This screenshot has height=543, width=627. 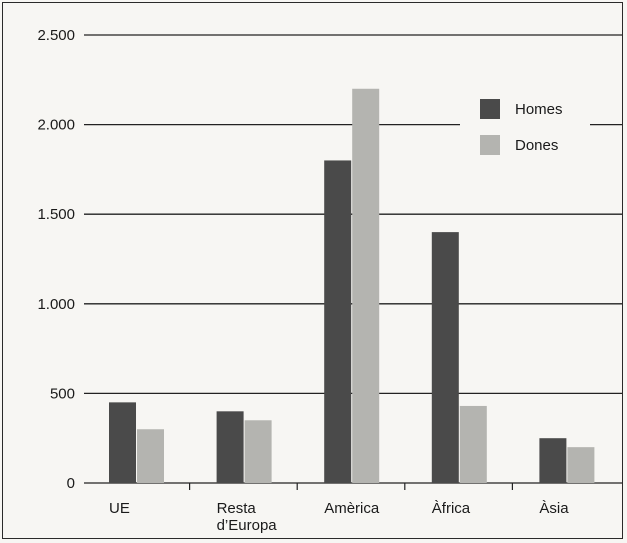 What do you see at coordinates (119, 508) in the screenshot?
I see `x-tick-label: UE` at bounding box center [119, 508].